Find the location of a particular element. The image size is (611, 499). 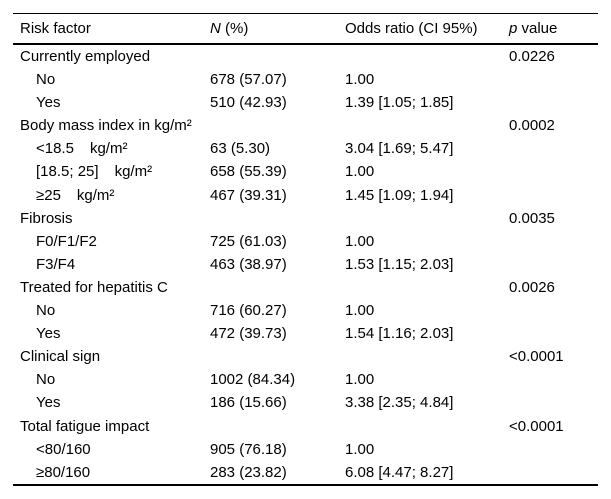

table-row-group: Treated for hepatitis C 0.0026 is located at coordinates (305, 287).